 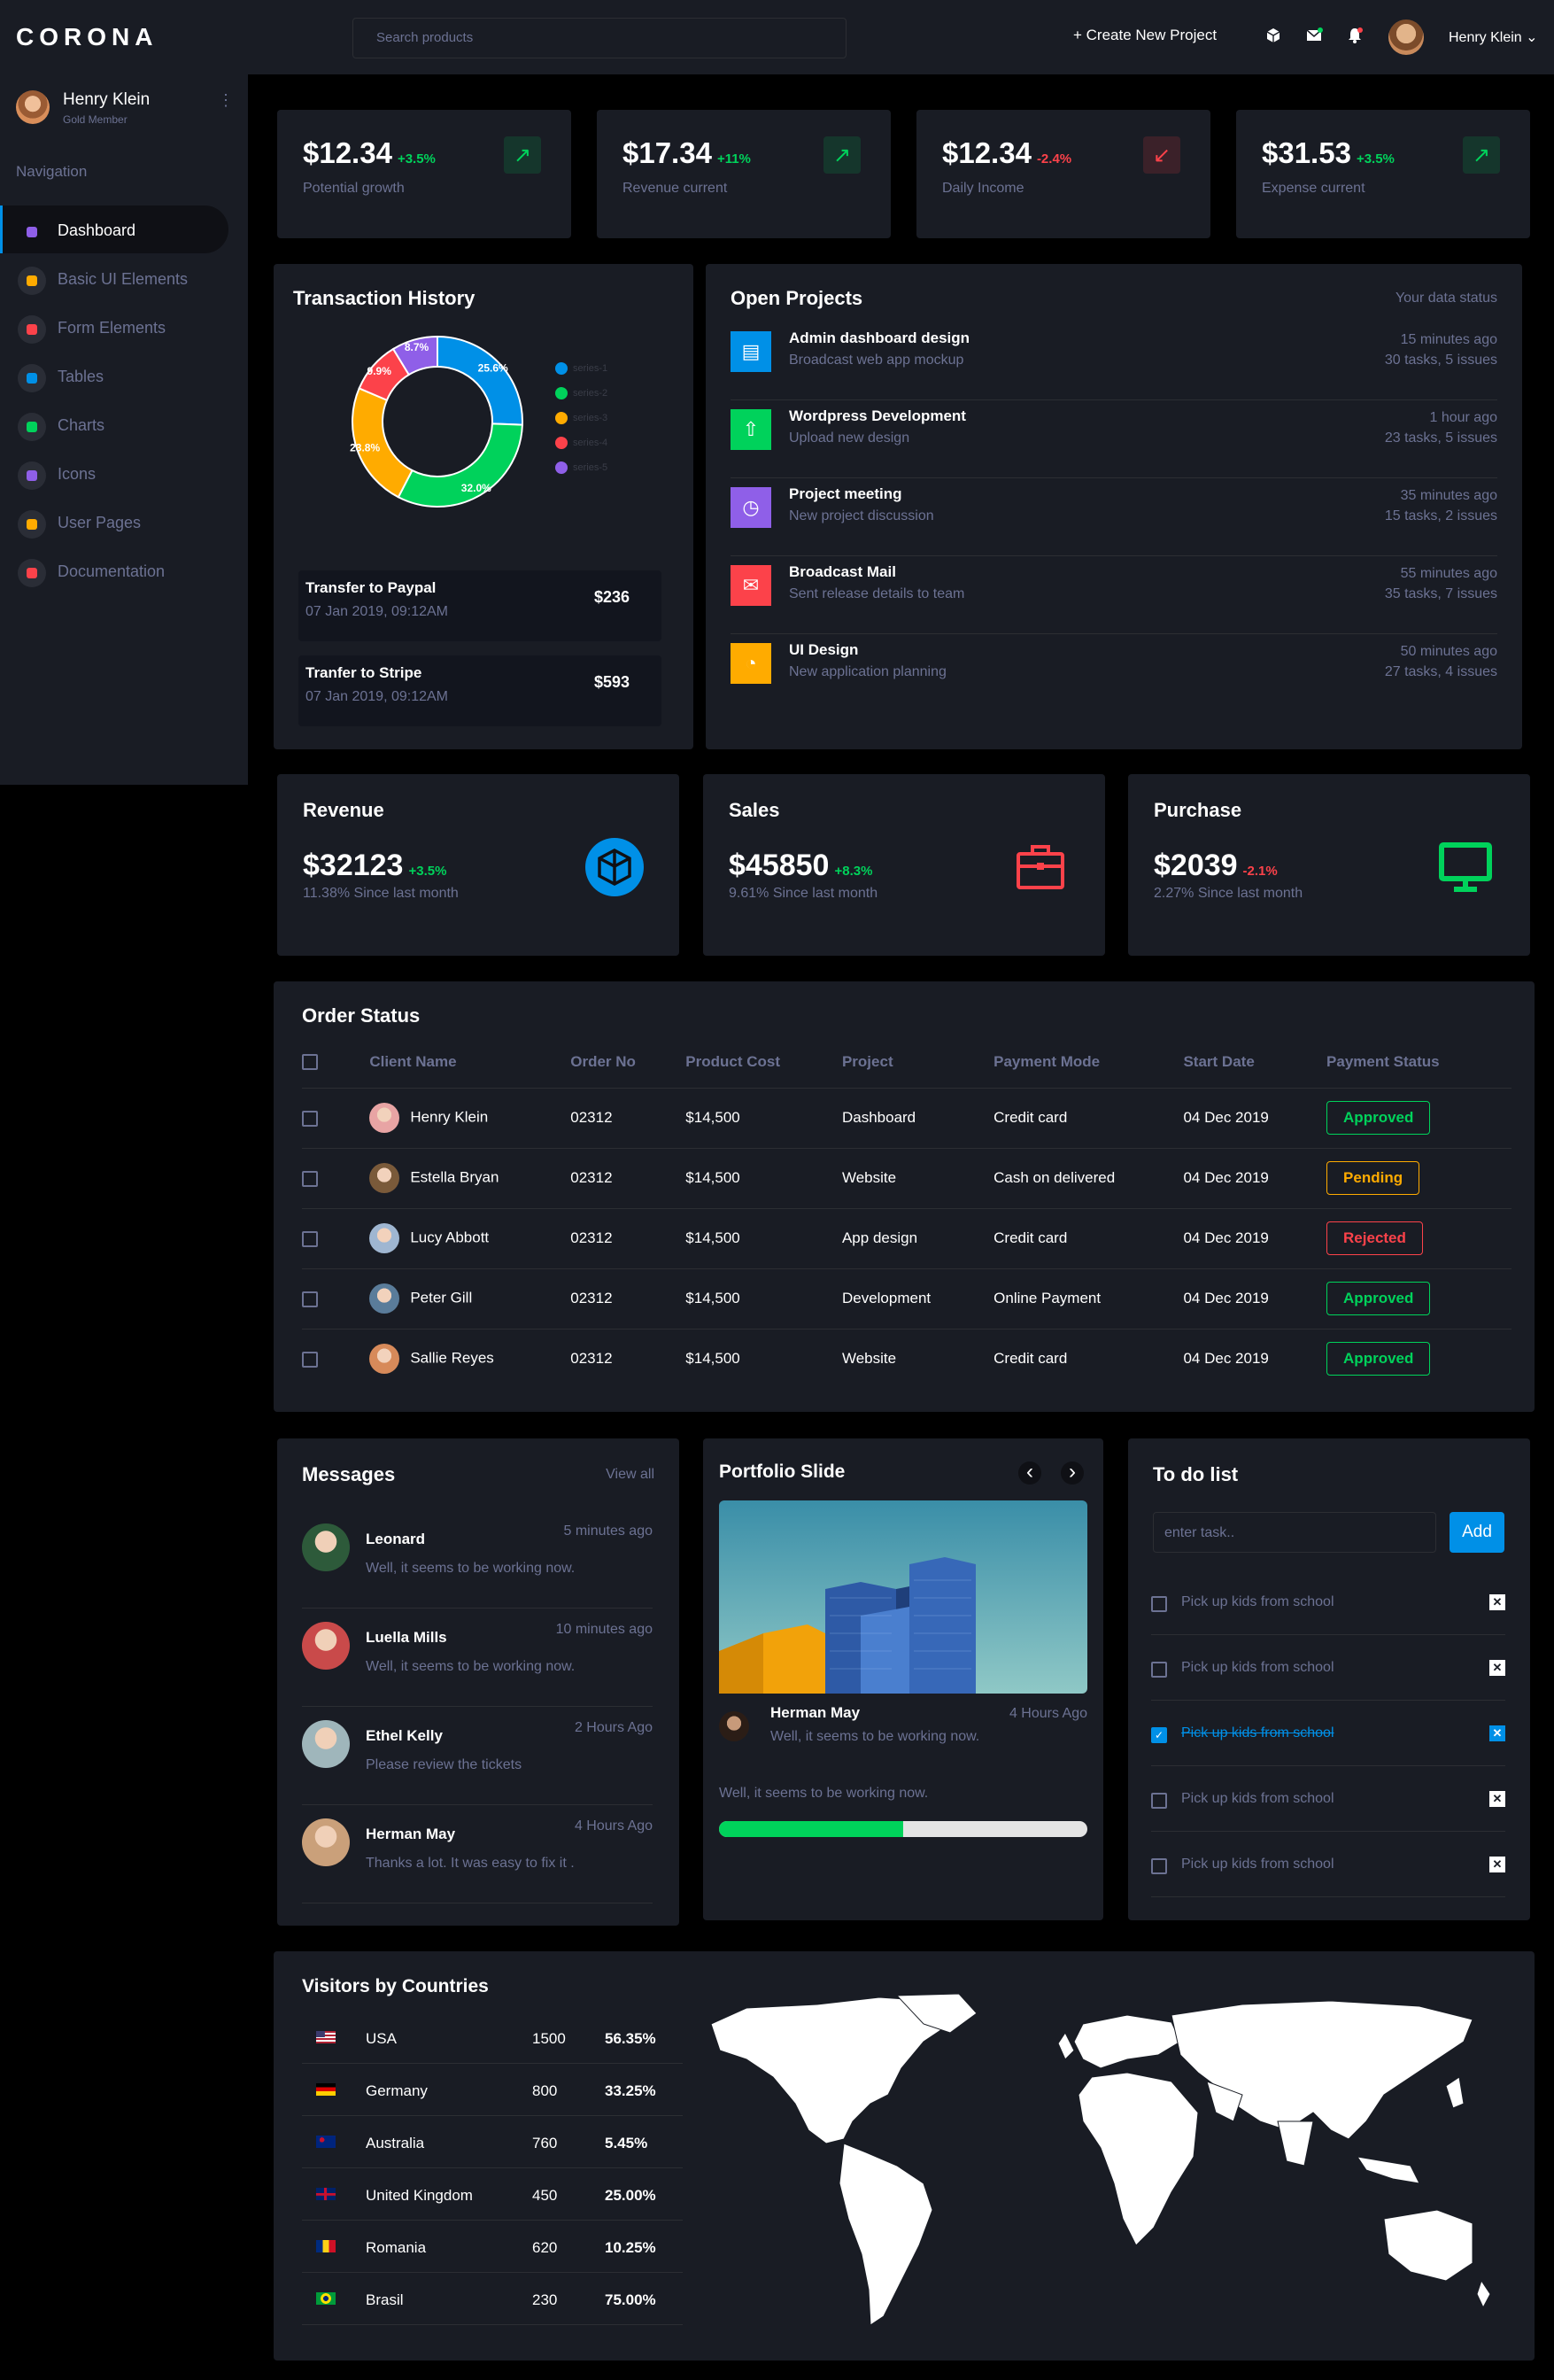 What do you see at coordinates (112, 328) in the screenshot?
I see `sidebar-item-label: Form Elements` at bounding box center [112, 328].